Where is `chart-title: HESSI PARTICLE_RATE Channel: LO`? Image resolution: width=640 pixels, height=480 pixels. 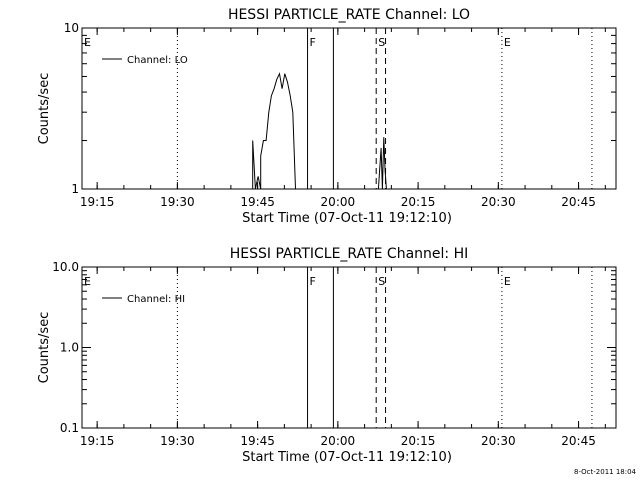
chart-title: HESSI PARTICLE_RATE Channel: LO is located at coordinates (349, 15).